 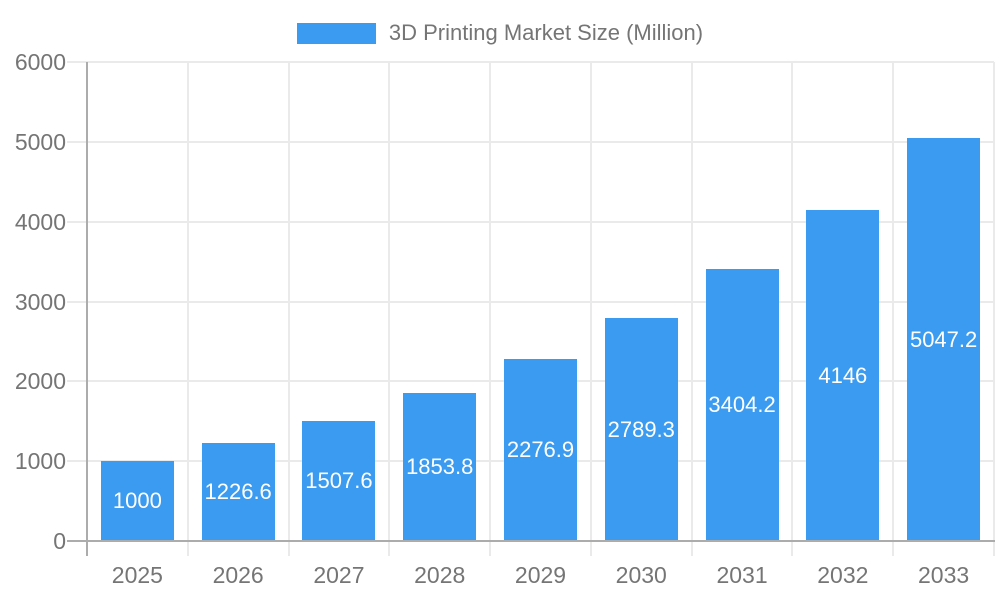 What do you see at coordinates (336, 33) in the screenshot?
I see `legend-swatch-icon` at bounding box center [336, 33].